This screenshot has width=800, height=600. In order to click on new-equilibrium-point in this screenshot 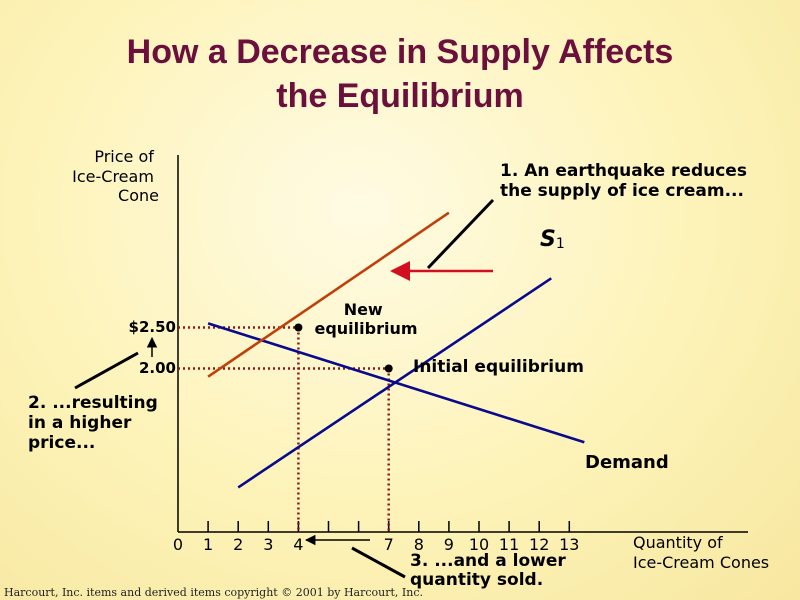, I will do `click(298, 327)`.